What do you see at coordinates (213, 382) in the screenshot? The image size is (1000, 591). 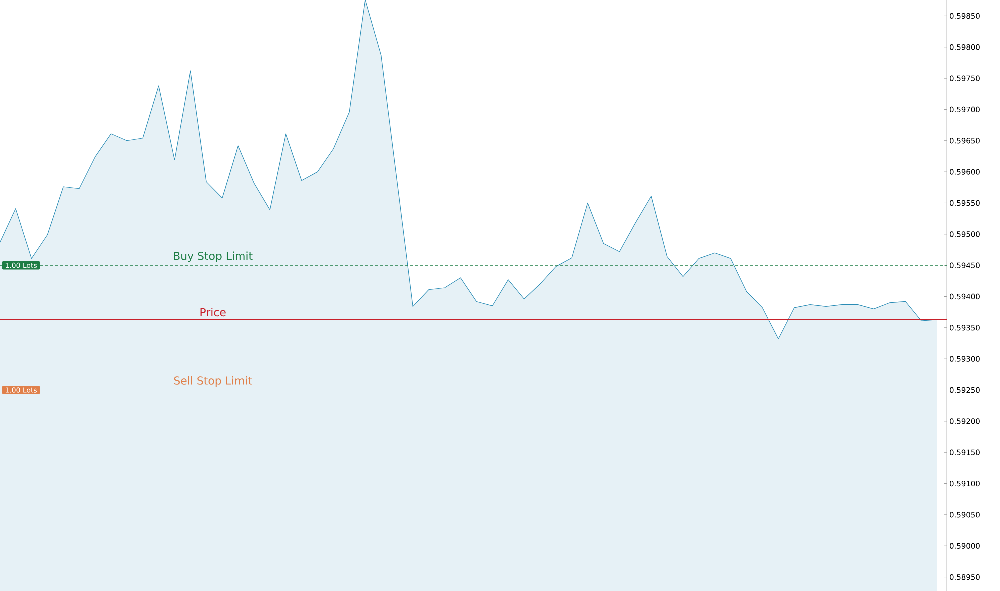 I see `ref-line-label: Sell Stop Limit` at bounding box center [213, 382].